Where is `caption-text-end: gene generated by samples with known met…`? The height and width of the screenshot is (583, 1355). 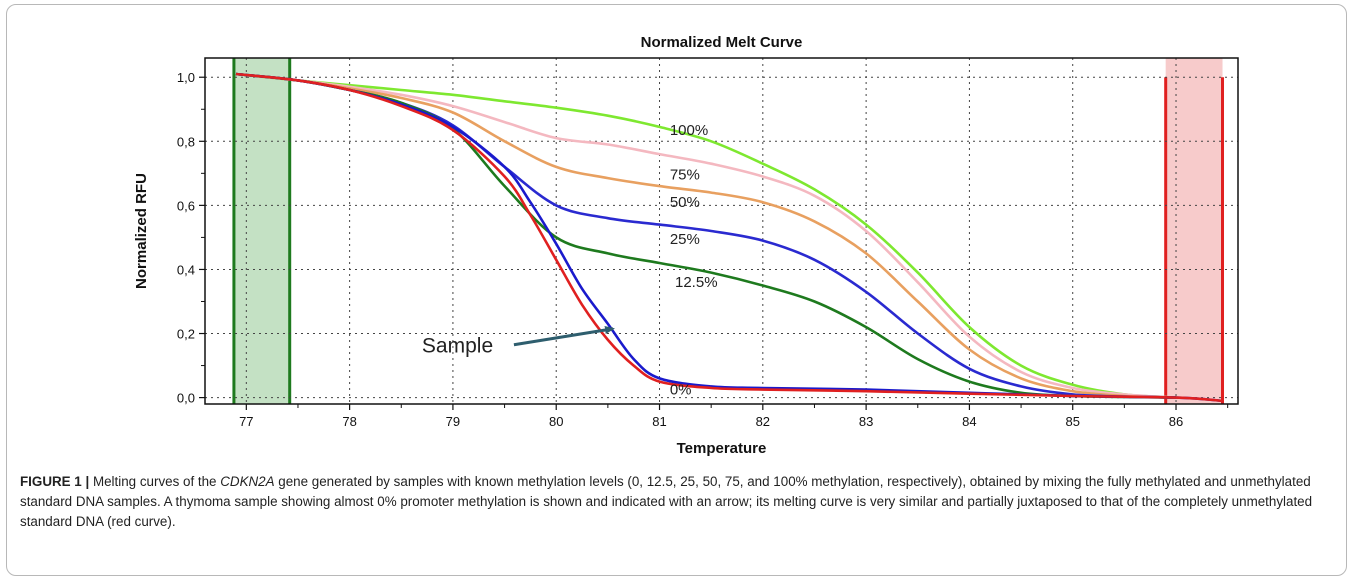
caption-text-end: gene generated by samples with known met… is located at coordinates (666, 501).